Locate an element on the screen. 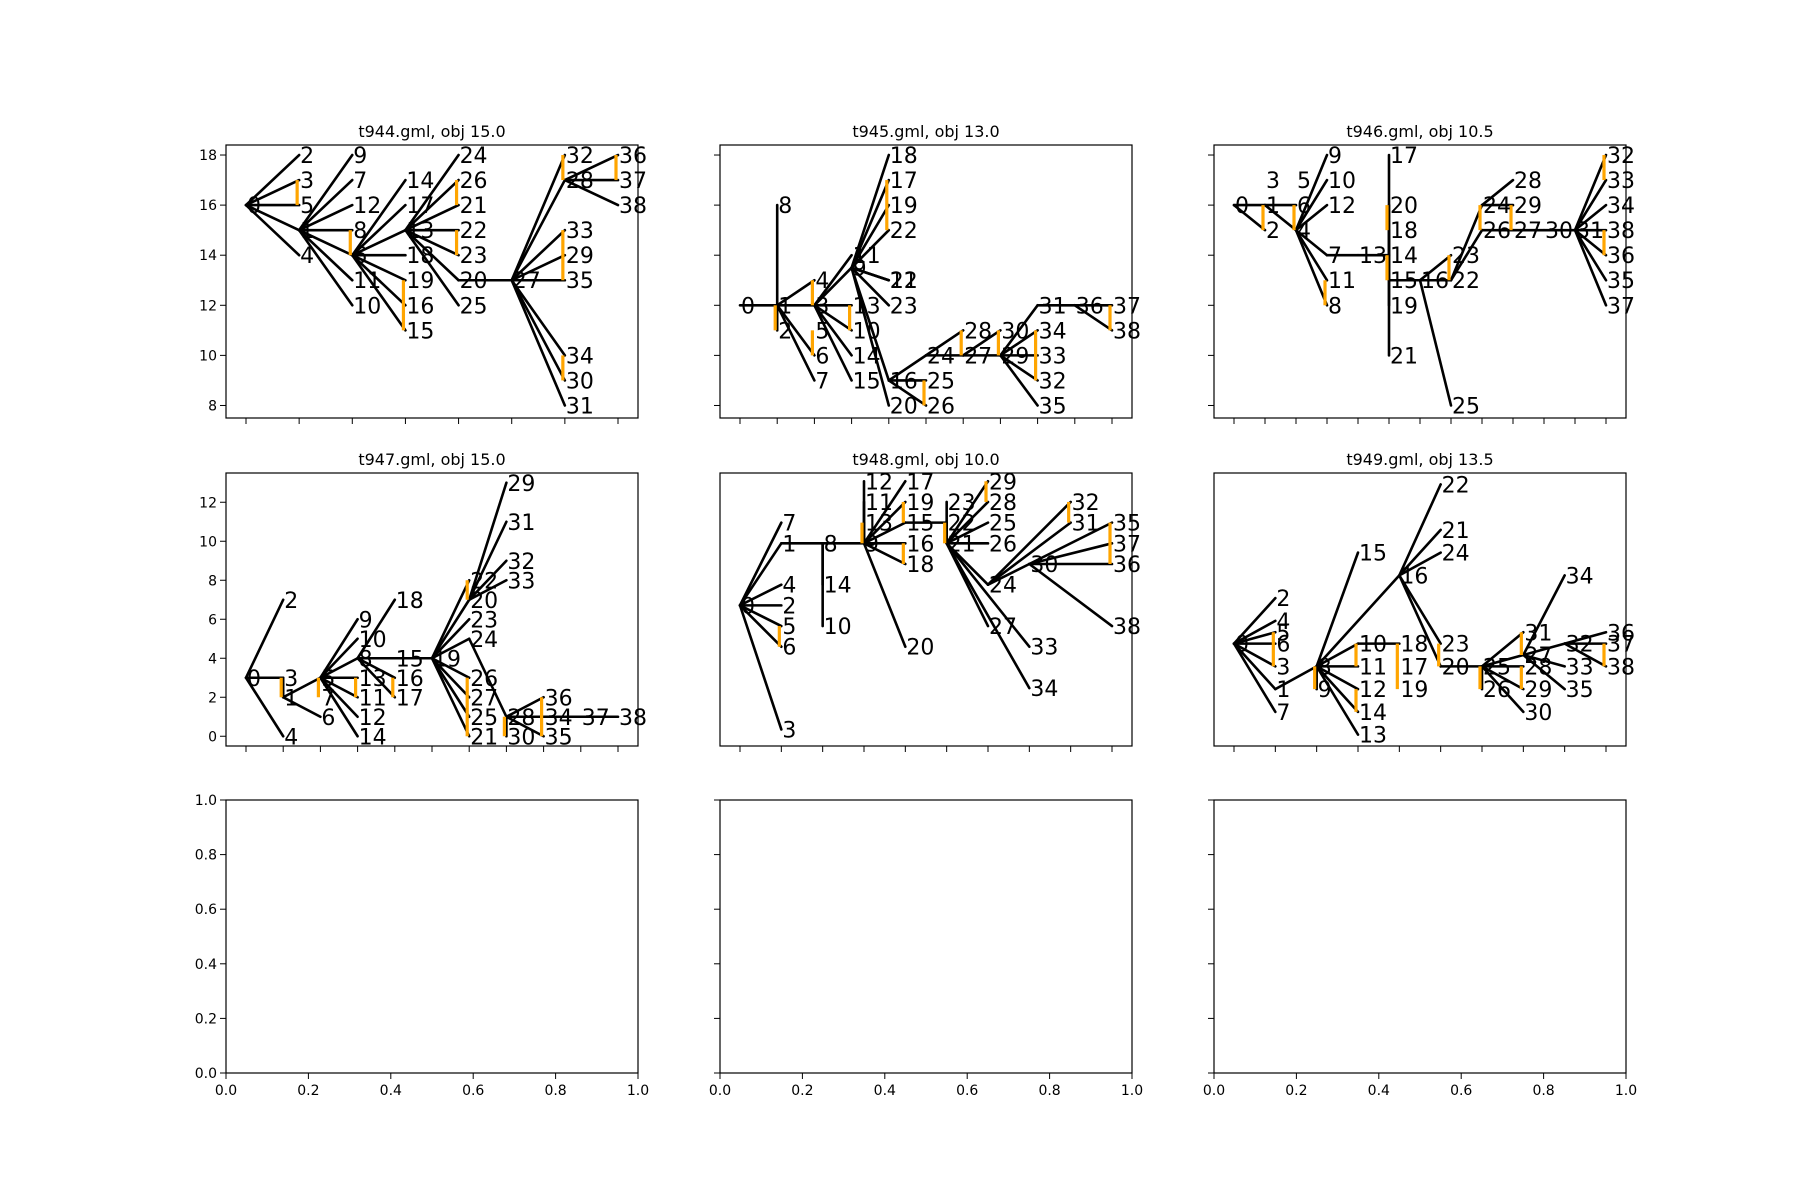  node-label: 27 is located at coordinates (1538, 656).